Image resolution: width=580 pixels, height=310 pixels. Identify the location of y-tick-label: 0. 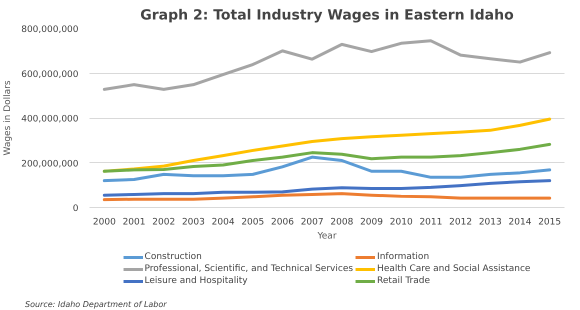
(75, 209).